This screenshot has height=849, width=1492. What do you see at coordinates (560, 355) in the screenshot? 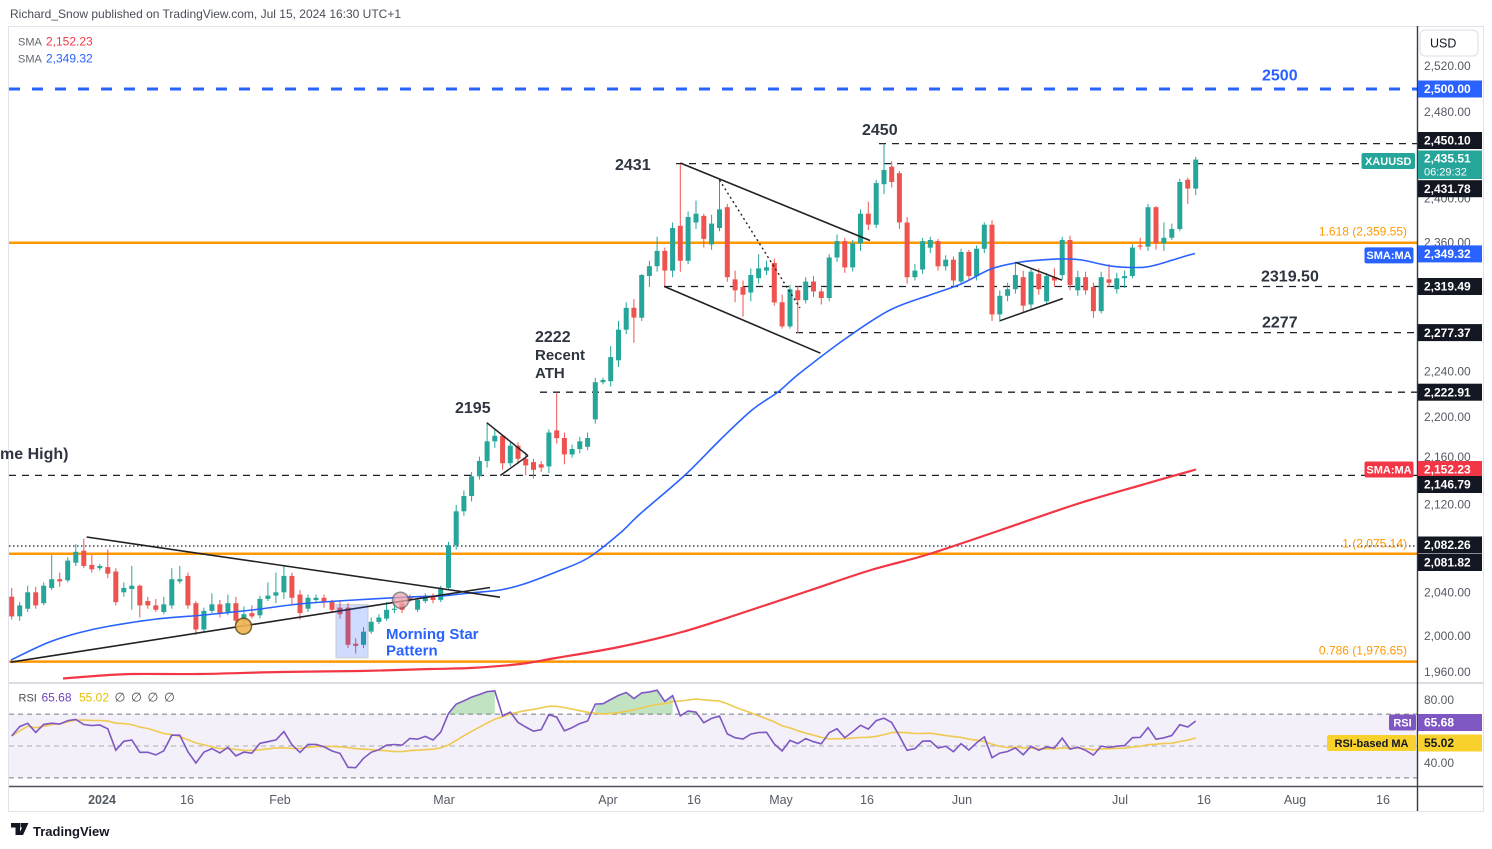
I see `svg-text: Recent` at bounding box center [560, 355].